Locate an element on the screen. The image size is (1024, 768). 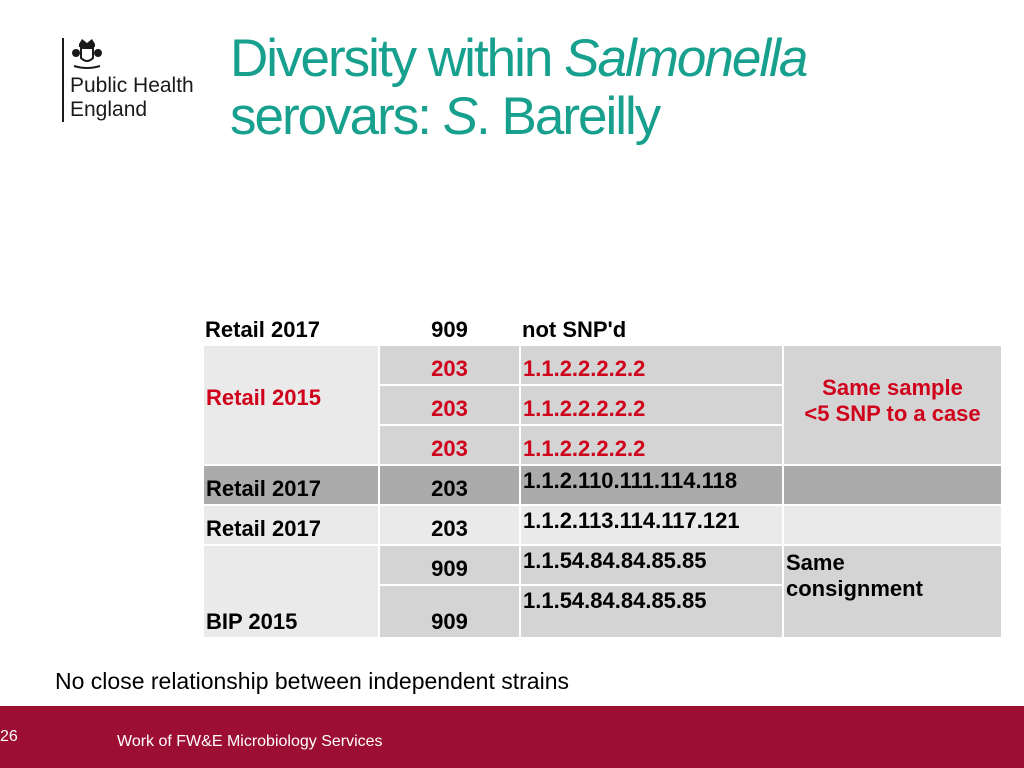
consignment-line-1: Same is located at coordinates (815, 562).